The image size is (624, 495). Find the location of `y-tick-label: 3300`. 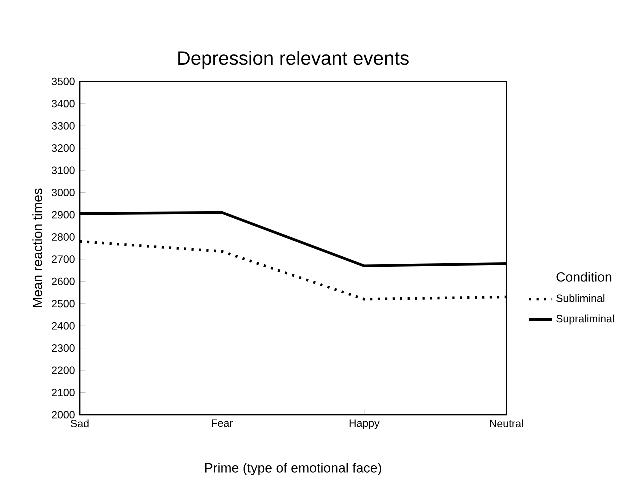

y-tick-label: 3300 is located at coordinates (63, 126).